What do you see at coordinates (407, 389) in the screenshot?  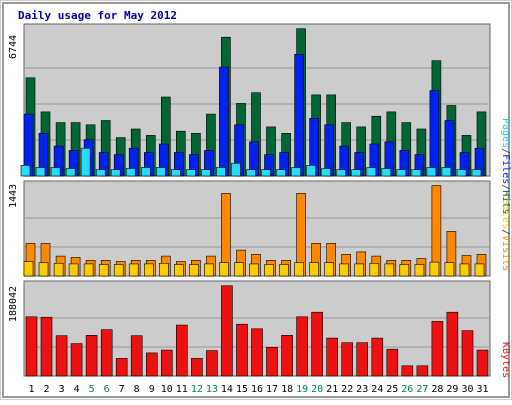 I see `x-label-day-26: 26` at bounding box center [407, 389].